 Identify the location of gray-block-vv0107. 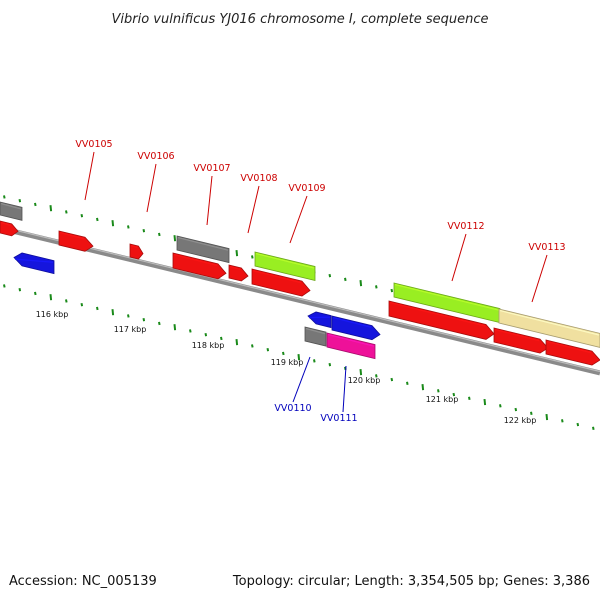
(203, 249).